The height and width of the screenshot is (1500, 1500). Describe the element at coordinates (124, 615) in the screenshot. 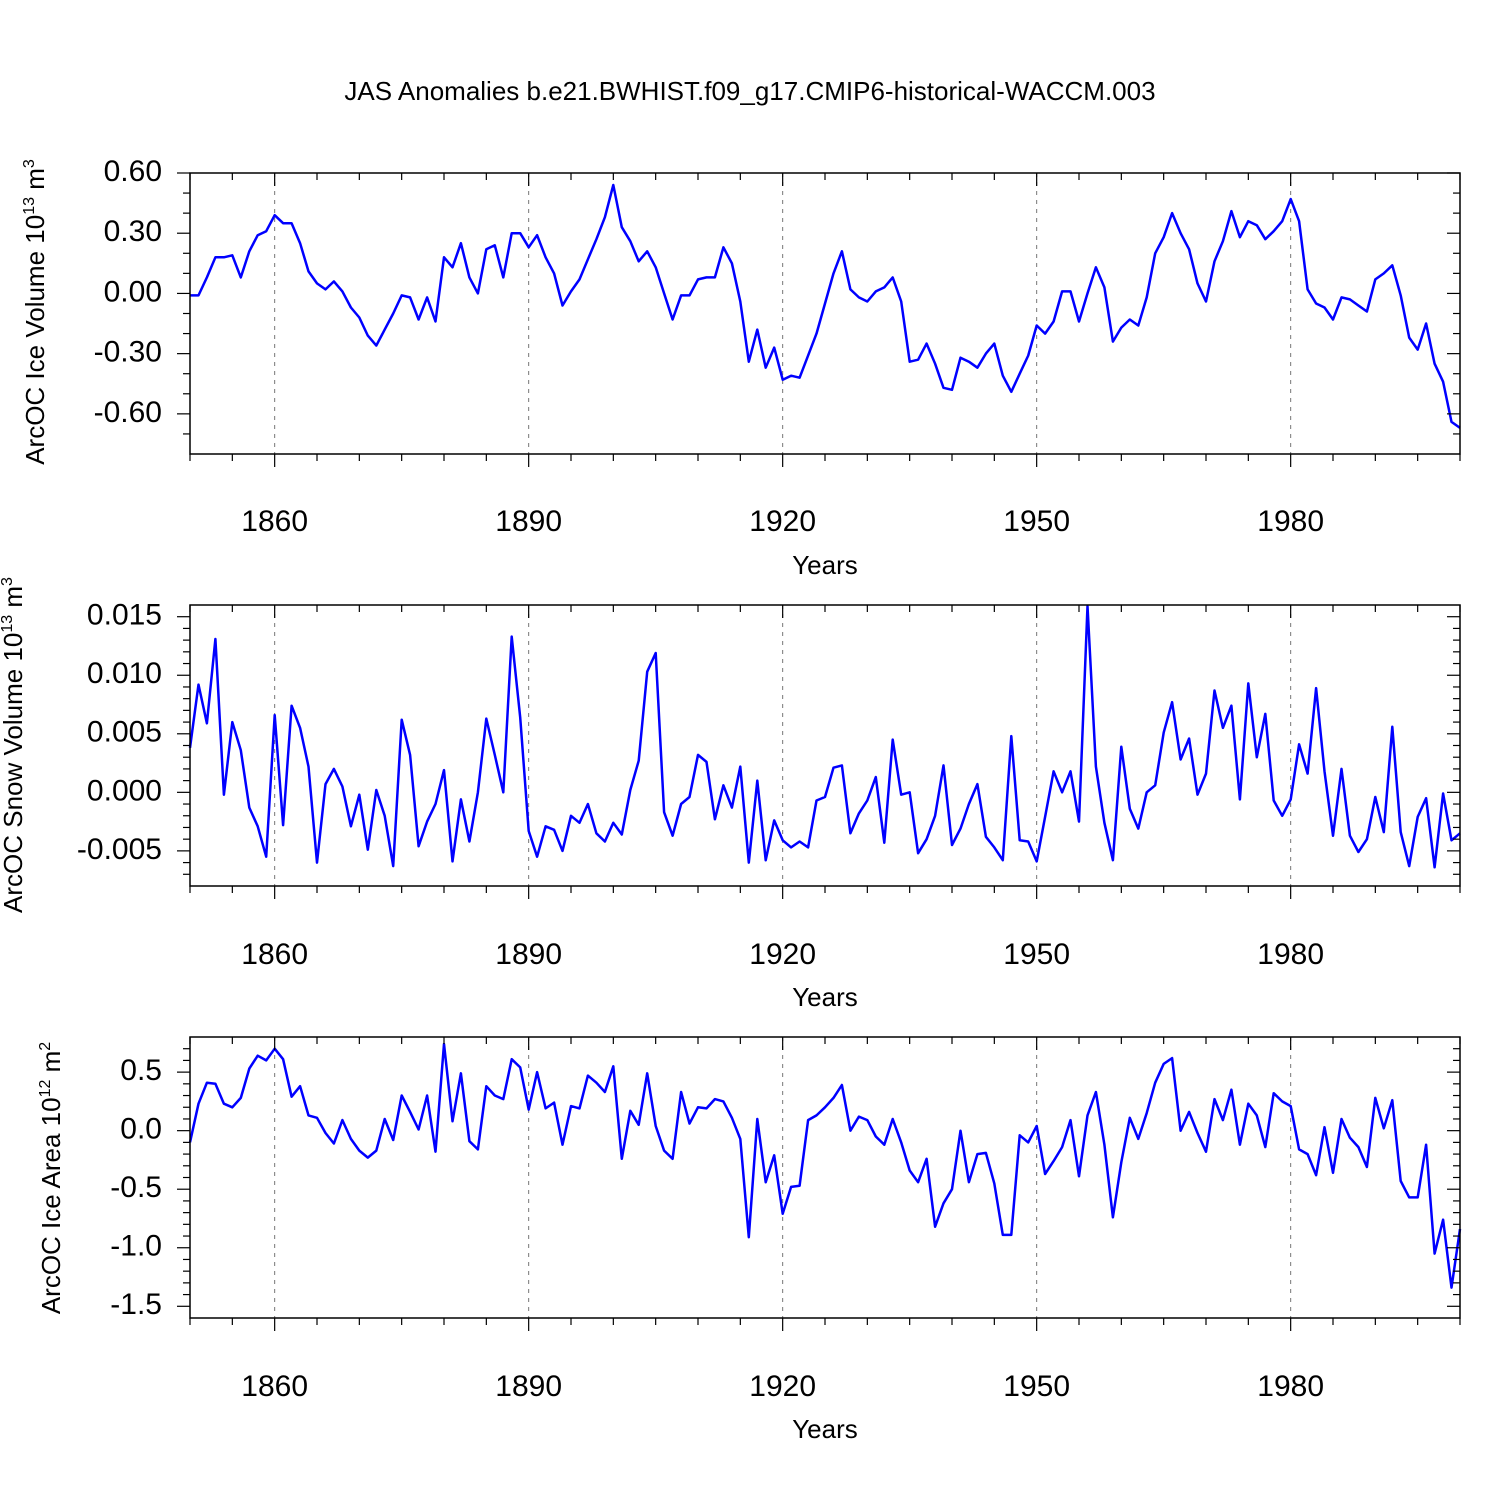

I see `y-tick-label: 0.015` at that location.